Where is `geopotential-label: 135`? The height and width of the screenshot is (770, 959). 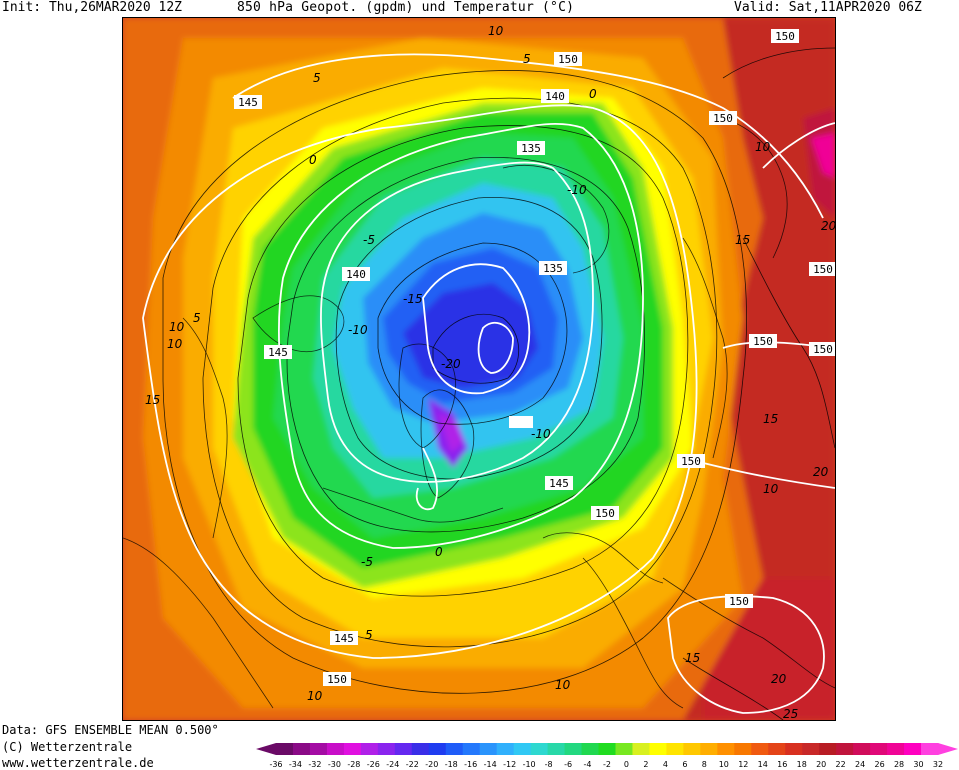
geopotential-label: 135 is located at coordinates (553, 268).